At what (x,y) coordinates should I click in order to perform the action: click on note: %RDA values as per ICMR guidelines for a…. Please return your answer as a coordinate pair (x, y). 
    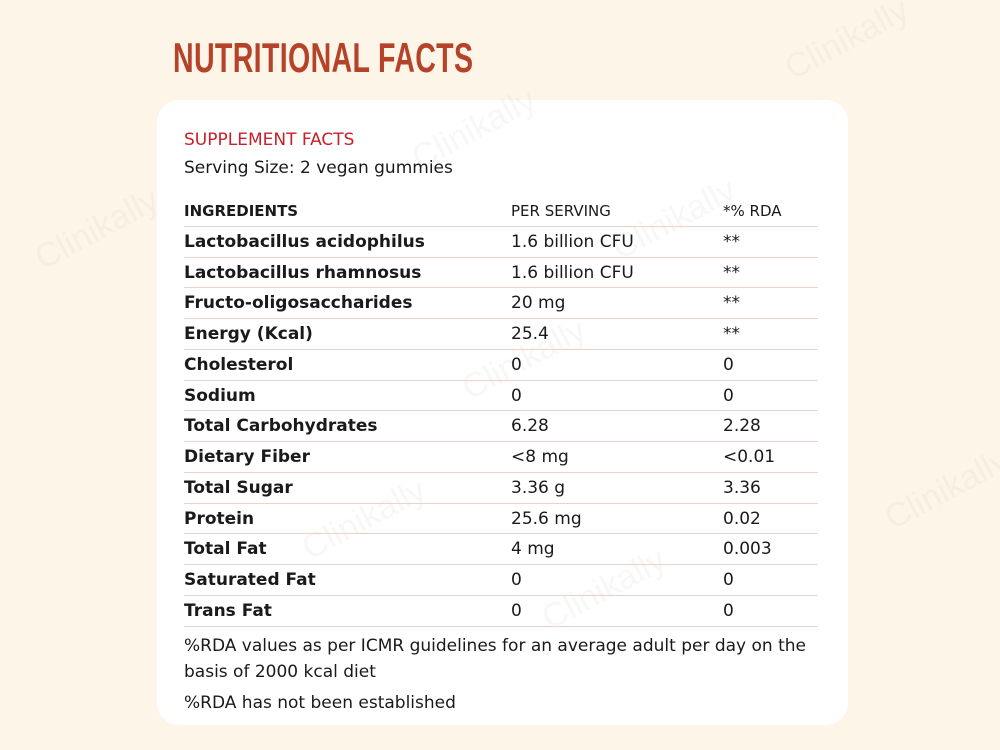
    Looking at the image, I should click on (495, 659).